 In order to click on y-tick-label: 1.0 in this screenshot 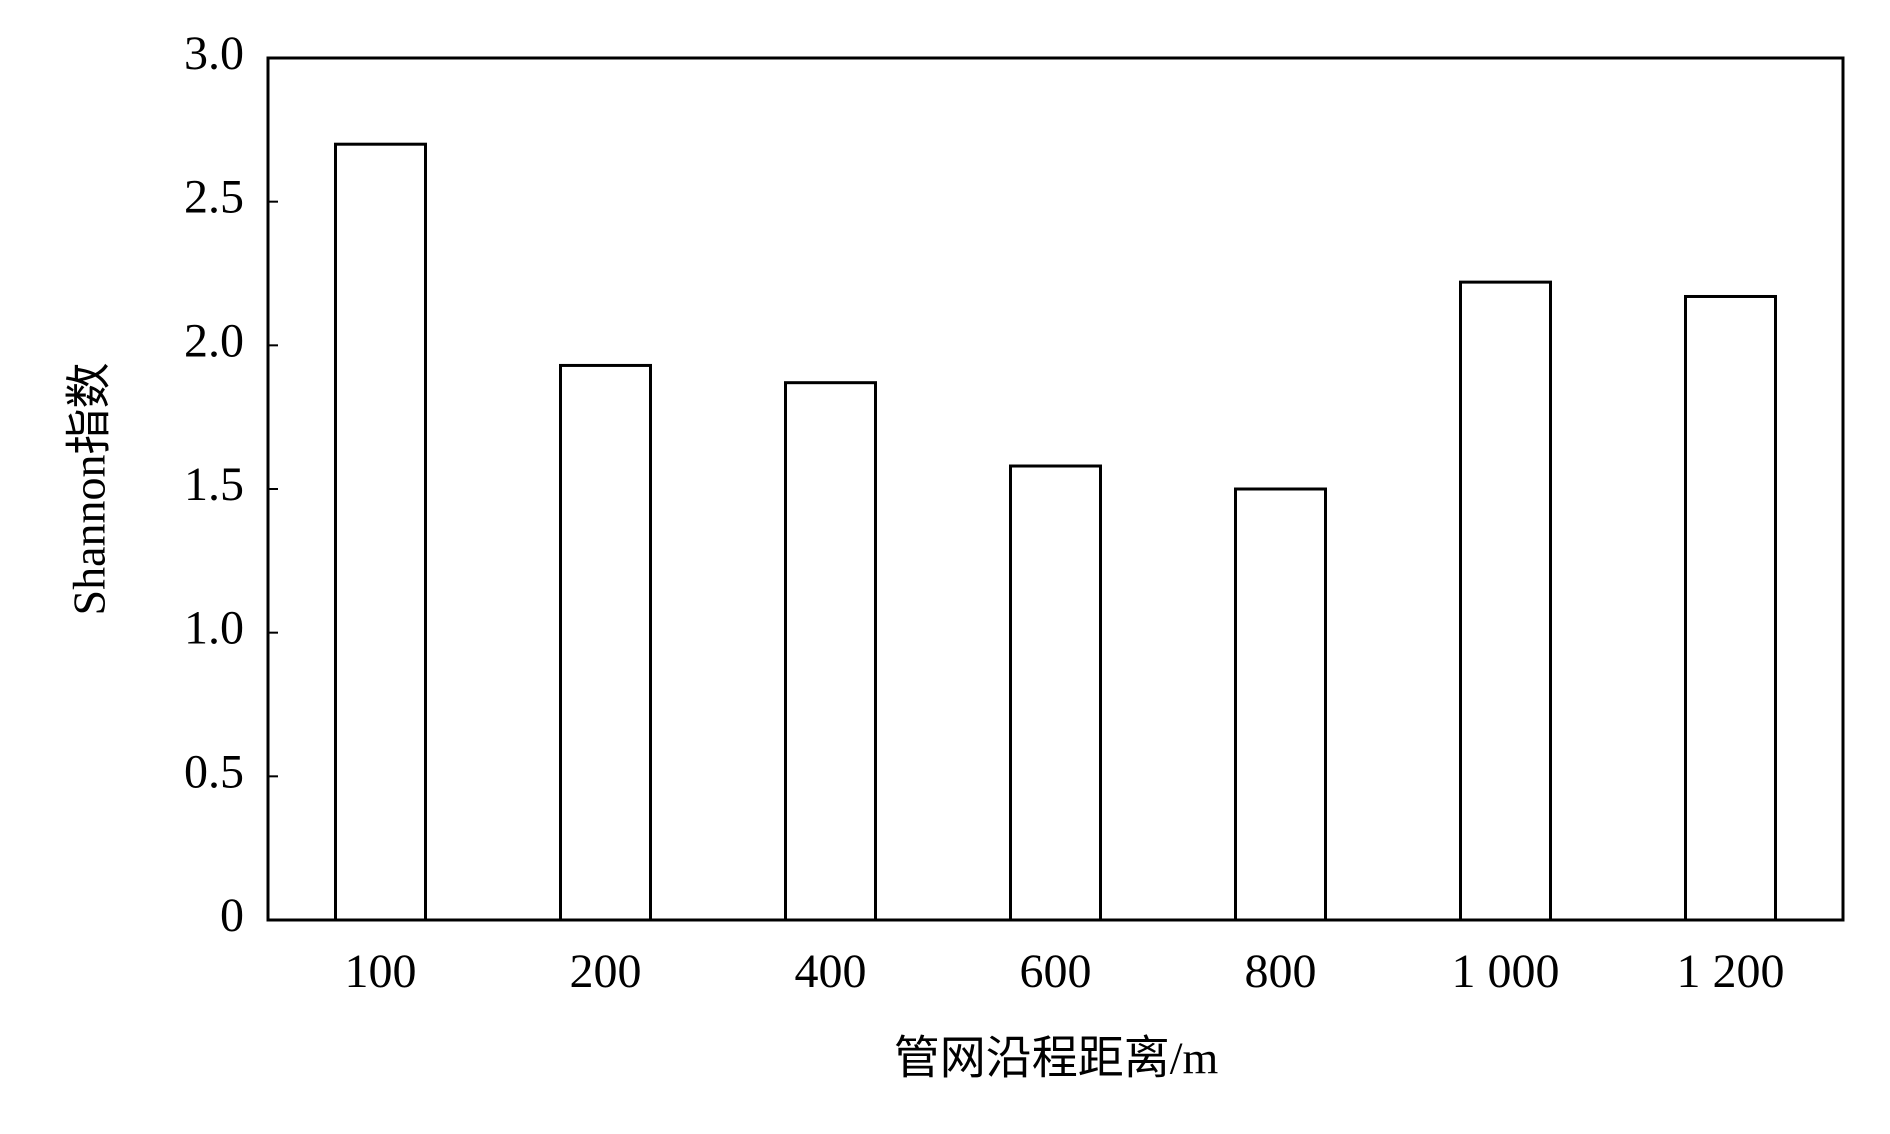, I will do `click(214, 628)`.